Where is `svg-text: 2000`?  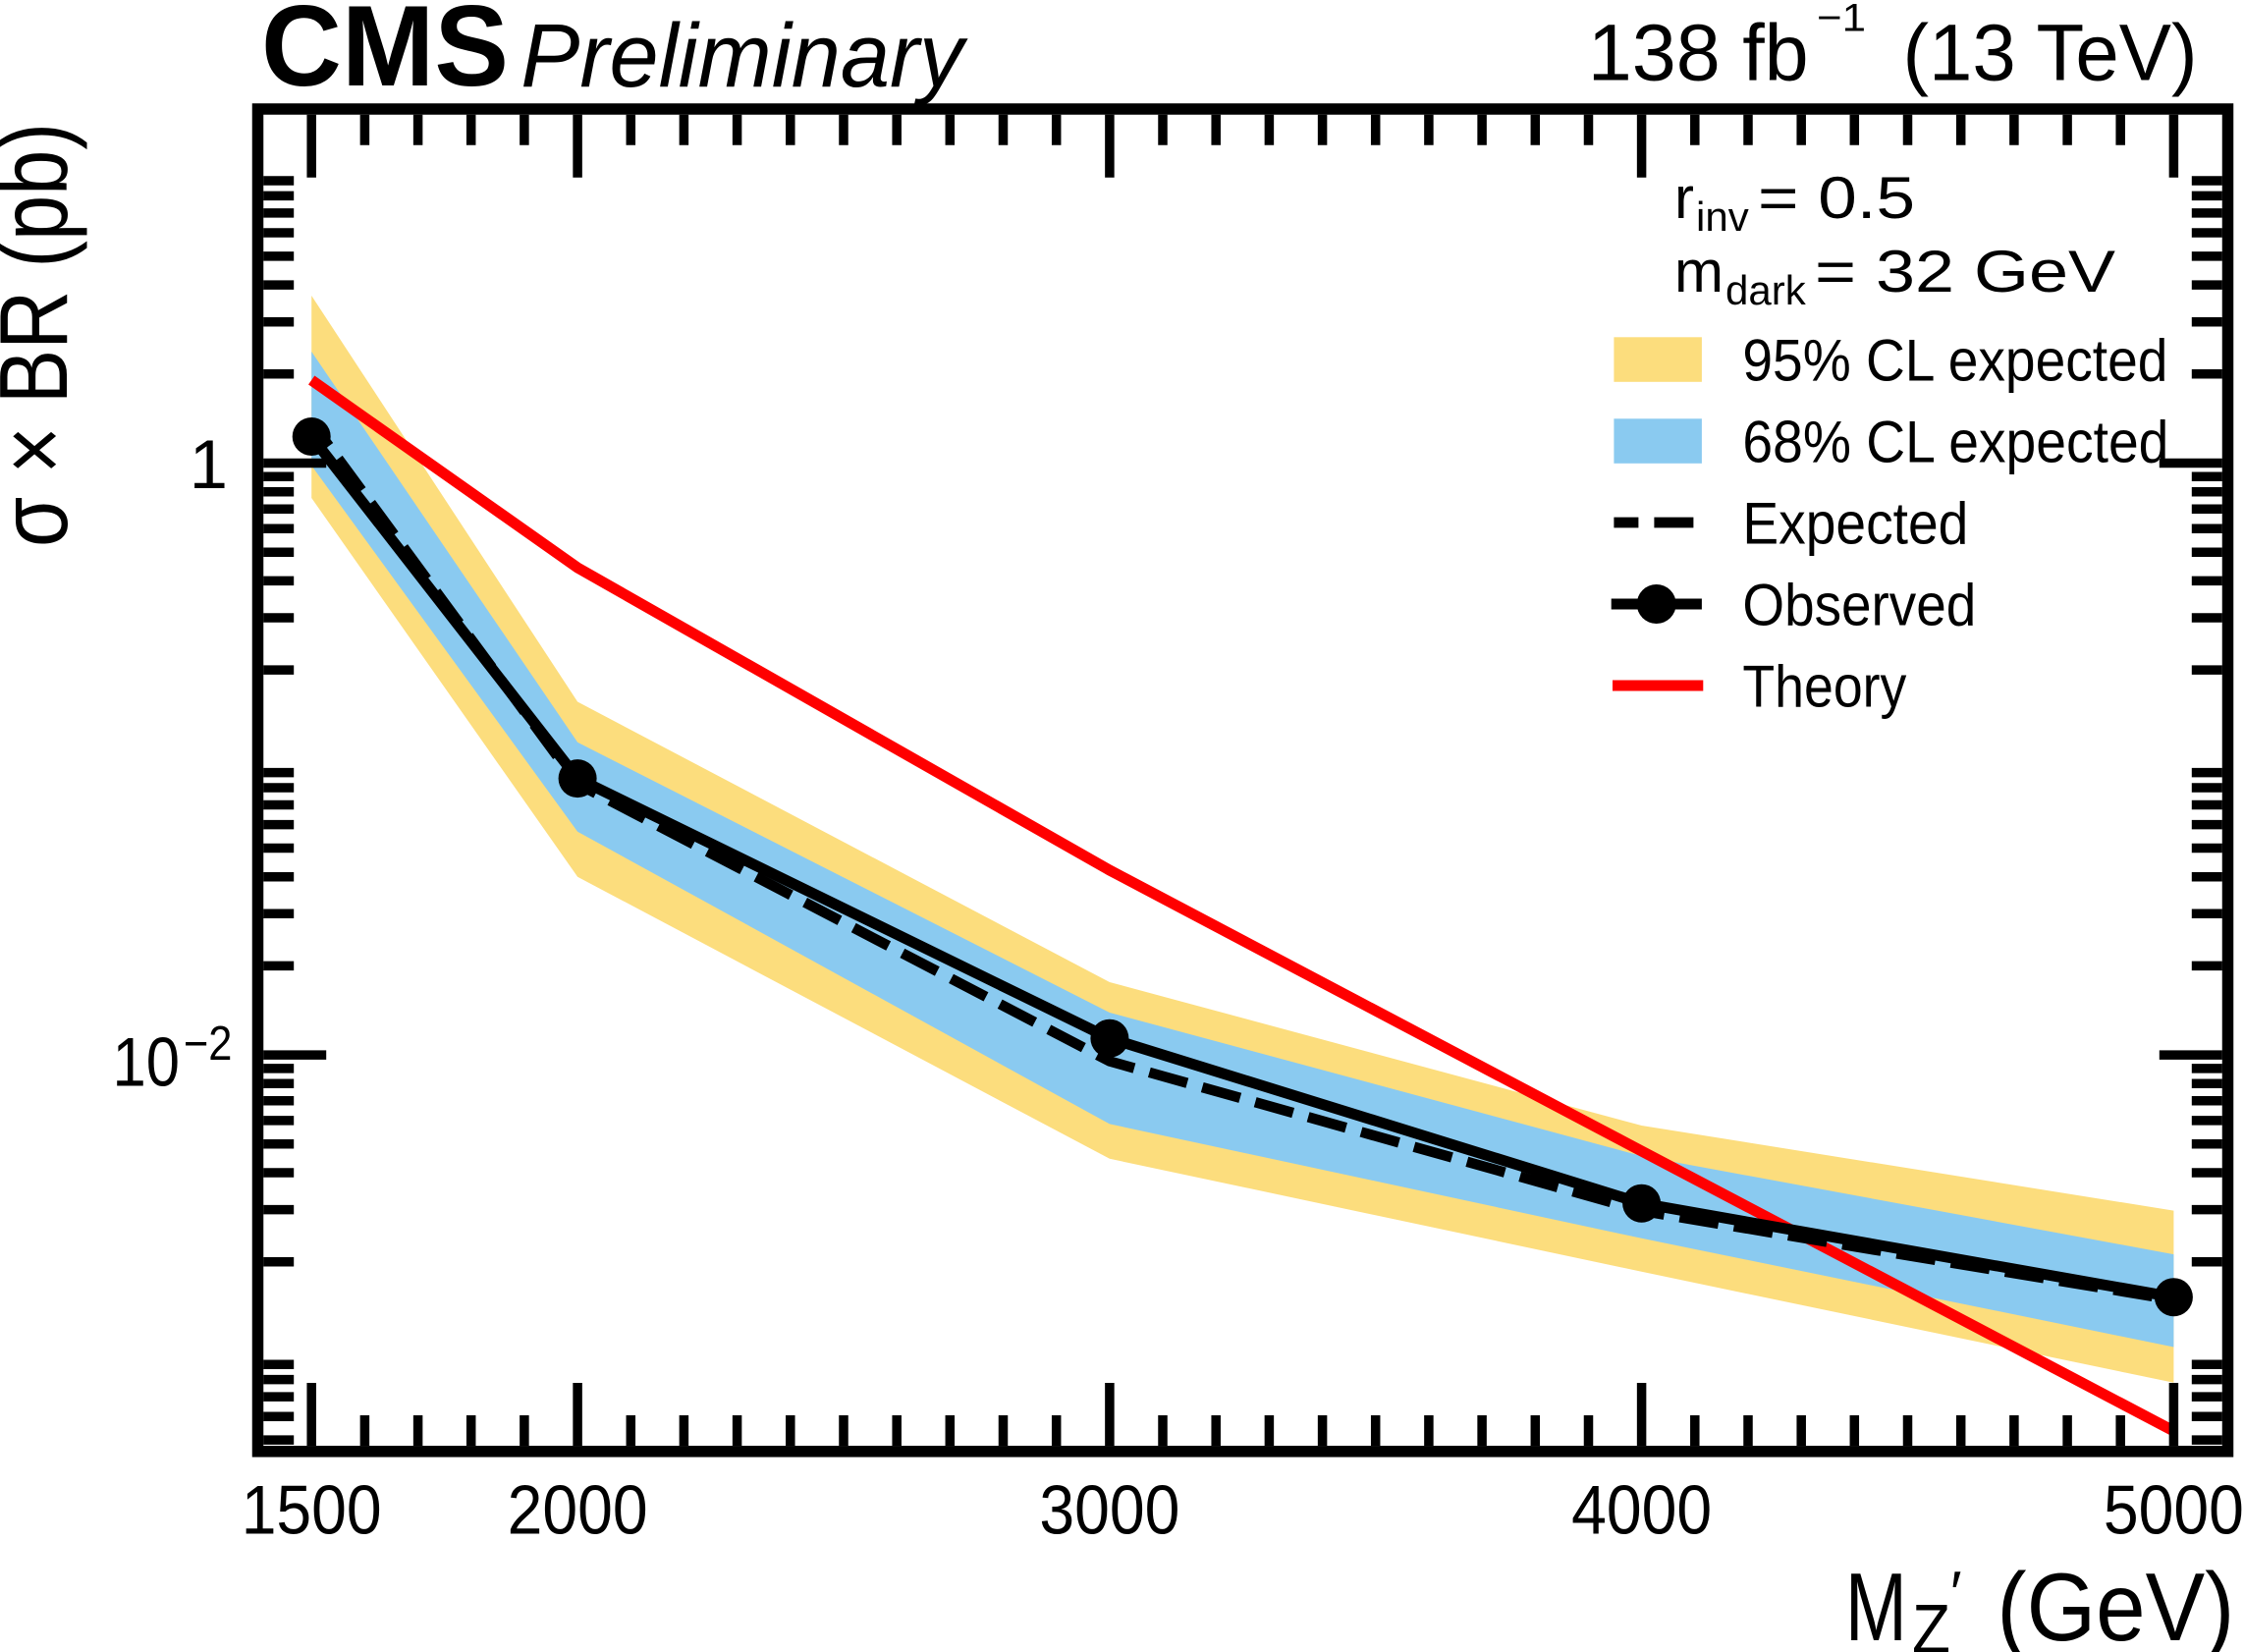 svg-text: 2000 is located at coordinates (578, 1510).